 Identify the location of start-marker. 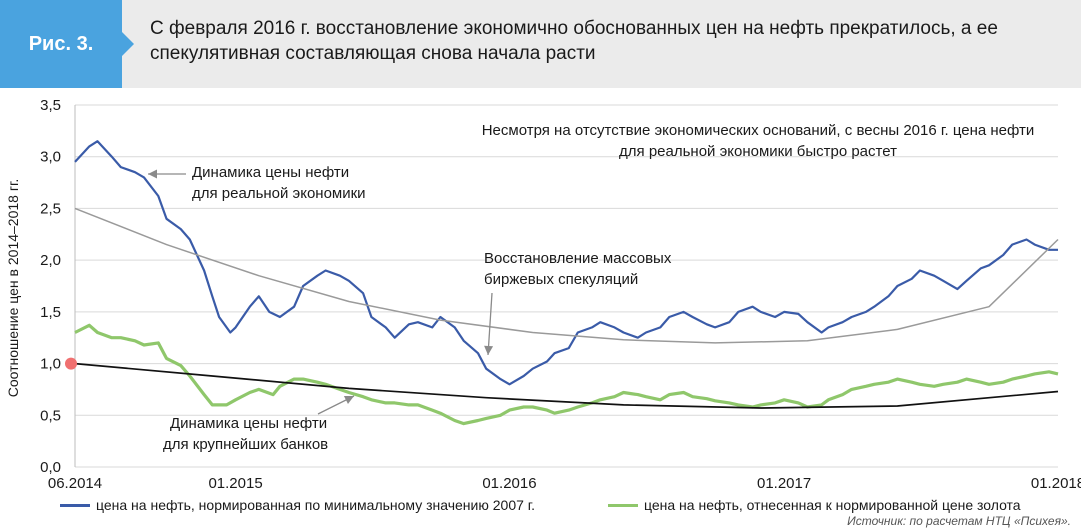
(71, 363).